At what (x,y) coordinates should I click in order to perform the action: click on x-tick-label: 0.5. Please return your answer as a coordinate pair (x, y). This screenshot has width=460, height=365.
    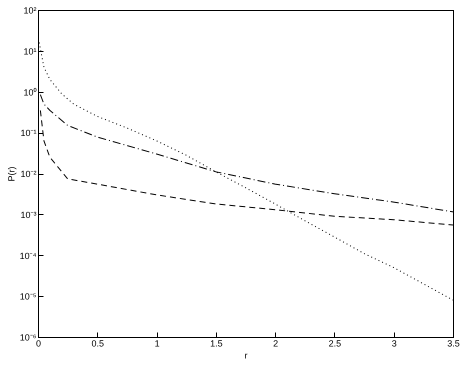
    Looking at the image, I should click on (98, 343).